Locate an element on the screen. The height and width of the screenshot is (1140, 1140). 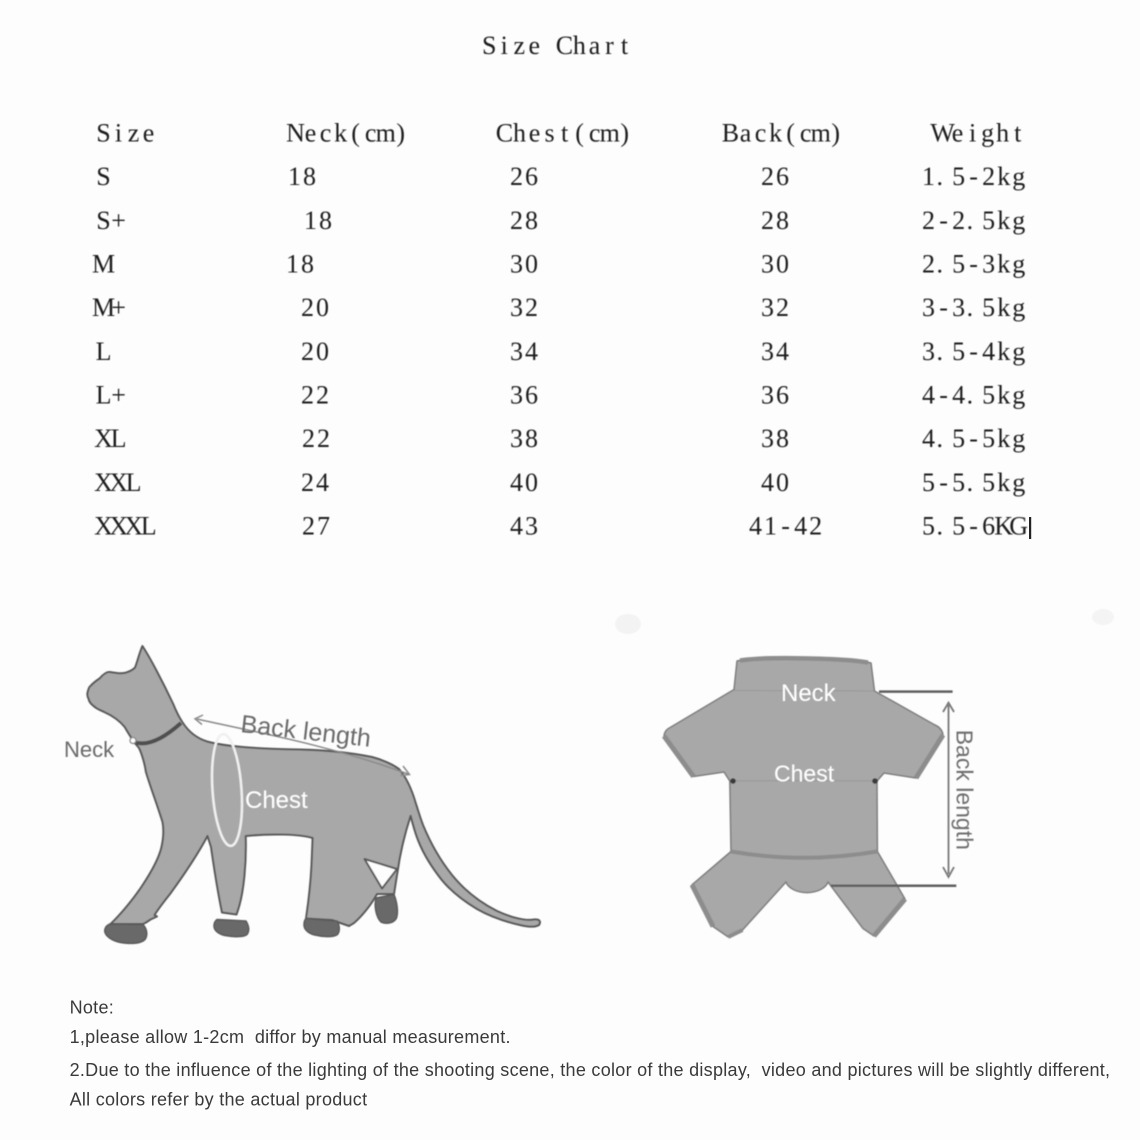
svg-text: M is located at coordinates (103, 264).